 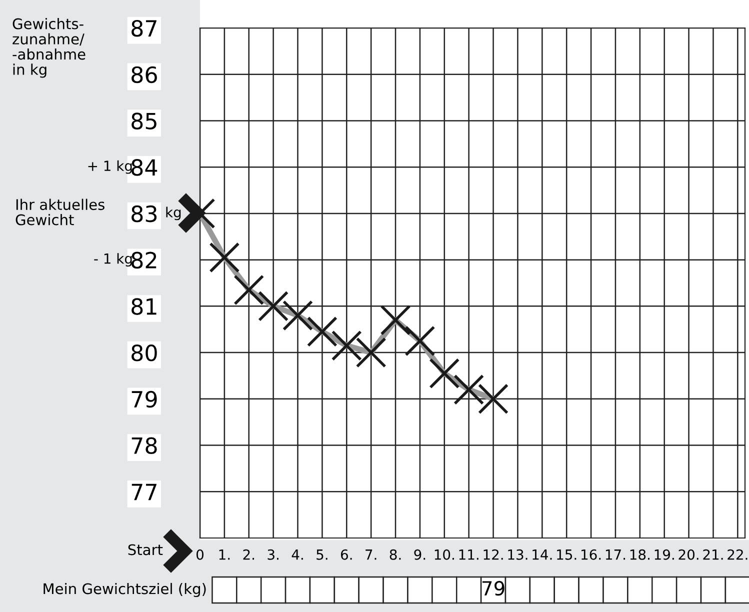 I want to click on text: Mein Gewichtsziel (kg), so click(x=125, y=590).